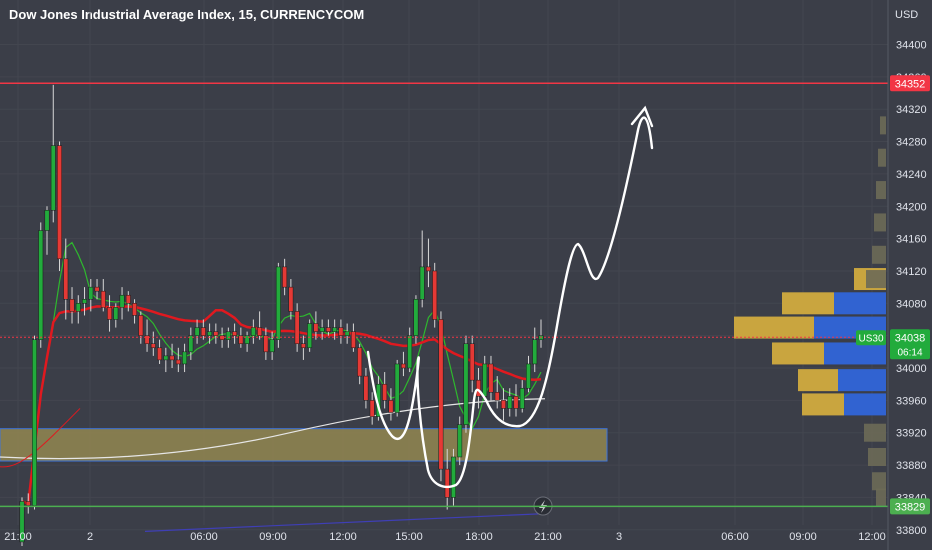 This screenshot has height=550, width=932. I want to click on x-tick-label: 15:00, so click(409, 537).